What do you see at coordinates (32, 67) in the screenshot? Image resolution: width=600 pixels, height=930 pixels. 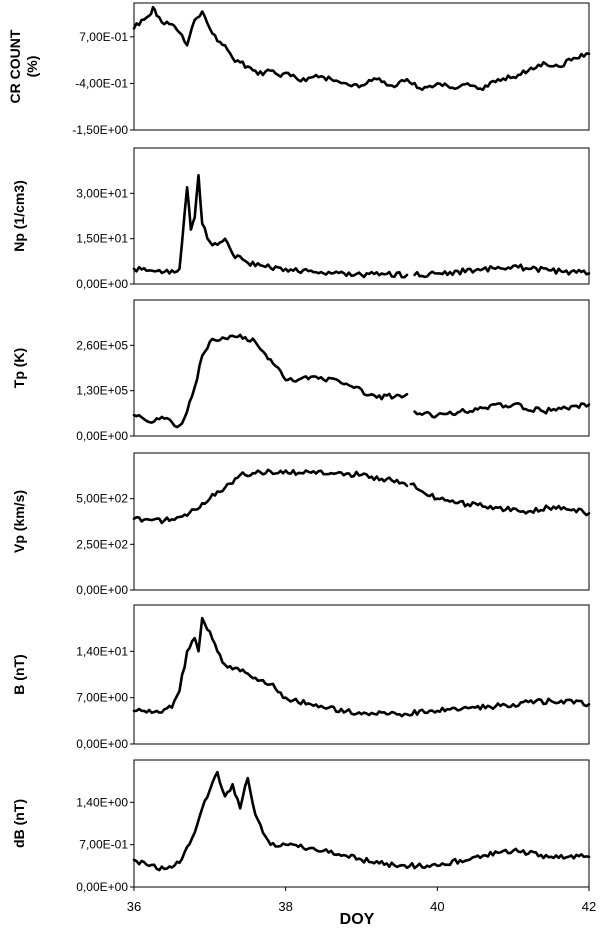 I see `y-axis-label: (%)` at bounding box center [32, 67].